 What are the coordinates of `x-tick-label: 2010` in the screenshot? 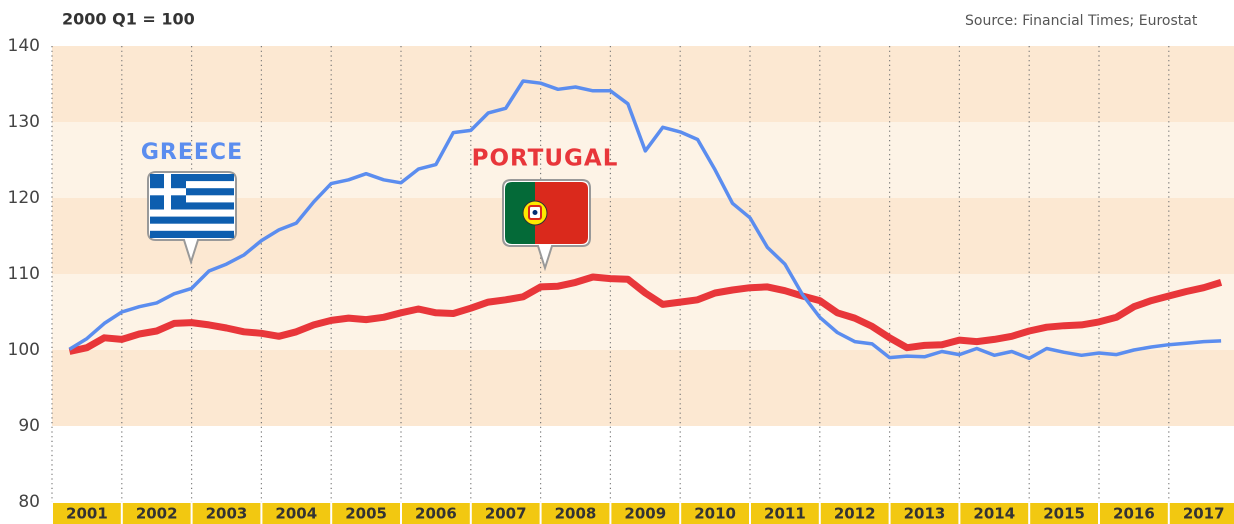 It's located at (715, 514).